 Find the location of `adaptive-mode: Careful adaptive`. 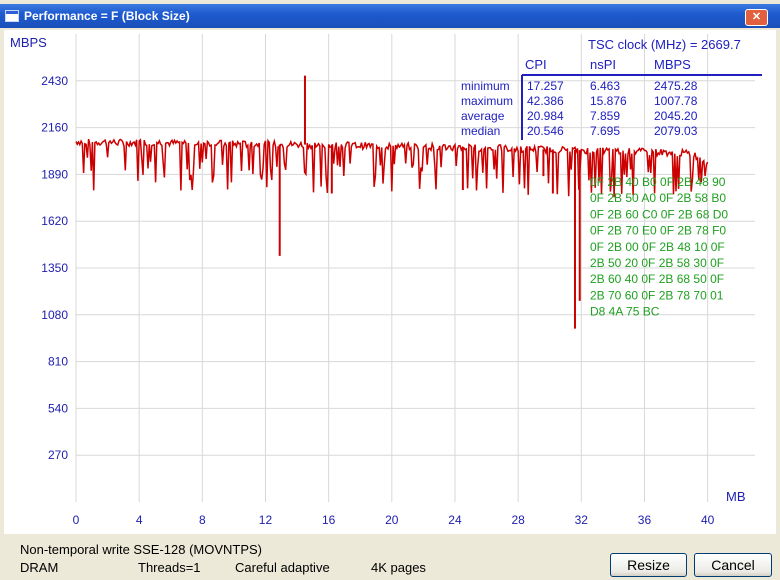

adaptive-mode: Careful adaptive is located at coordinates (282, 567).